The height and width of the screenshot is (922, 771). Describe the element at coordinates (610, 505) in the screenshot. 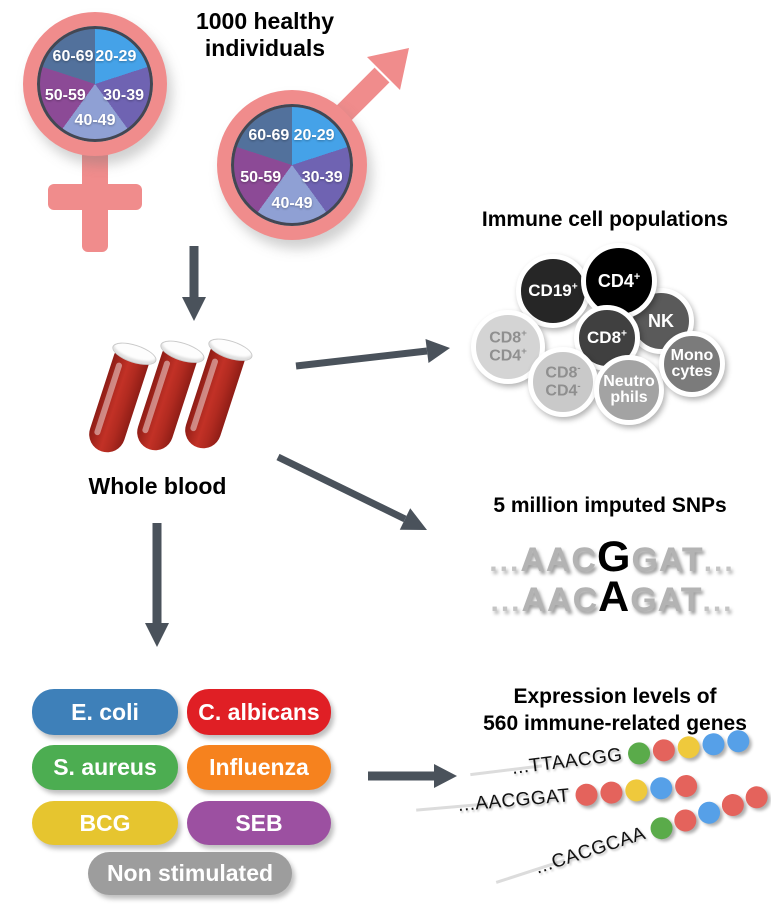

I see `snps-title: 5 million imputed SNPs` at that location.